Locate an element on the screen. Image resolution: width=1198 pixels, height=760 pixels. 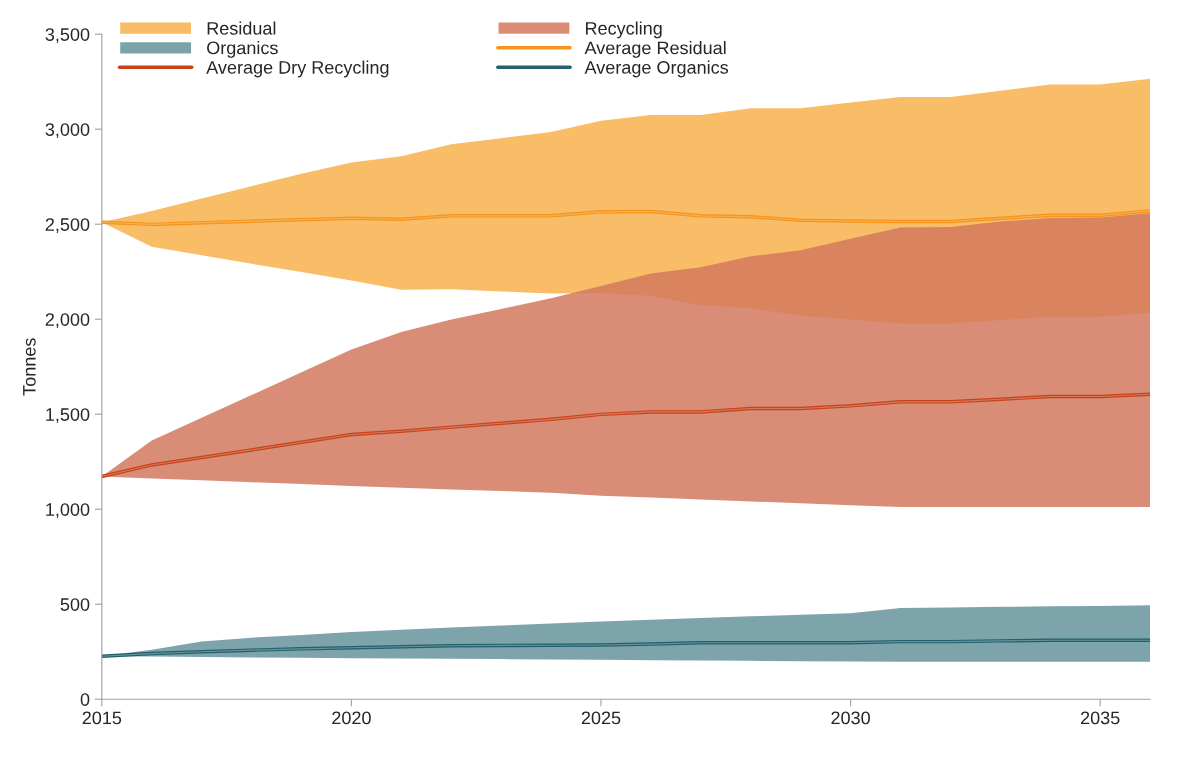
y-tick-label: 500 is located at coordinates (75, 604).